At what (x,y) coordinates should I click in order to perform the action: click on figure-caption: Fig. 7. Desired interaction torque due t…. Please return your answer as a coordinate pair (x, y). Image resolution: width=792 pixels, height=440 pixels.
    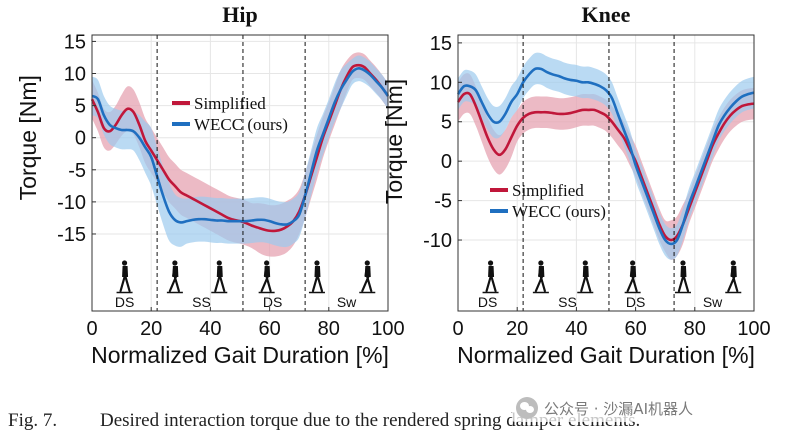
    Looking at the image, I should click on (398, 419).